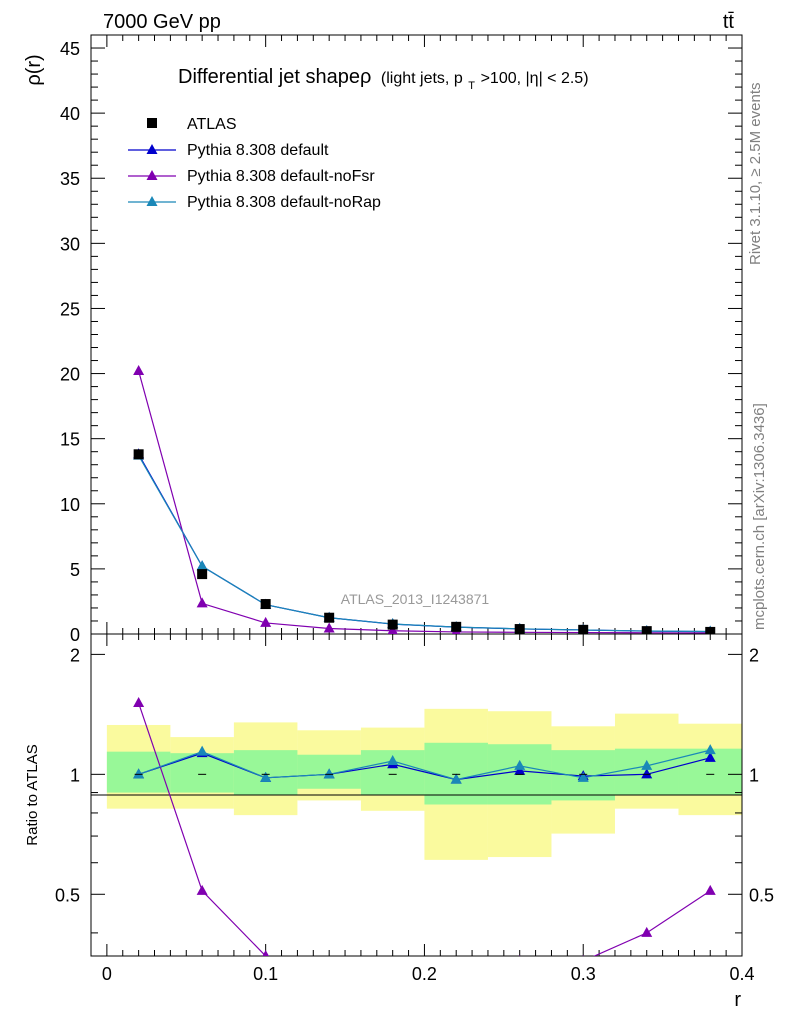 The height and width of the screenshot is (1024, 786). I want to click on y-tick-label: 0.5, so click(67, 895).